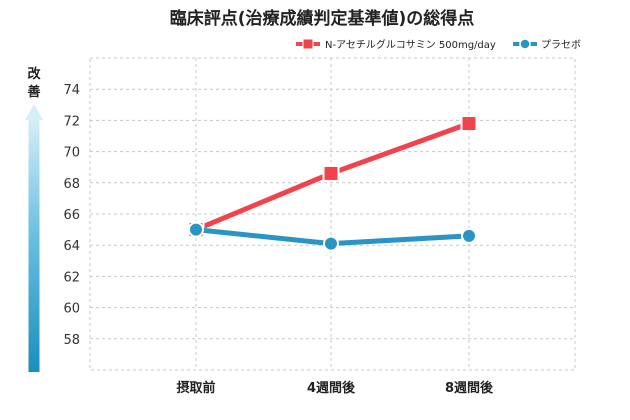 This screenshot has width=630, height=420. What do you see at coordinates (71, 277) in the screenshot?
I see `y-tick-label: 62` at bounding box center [71, 277].